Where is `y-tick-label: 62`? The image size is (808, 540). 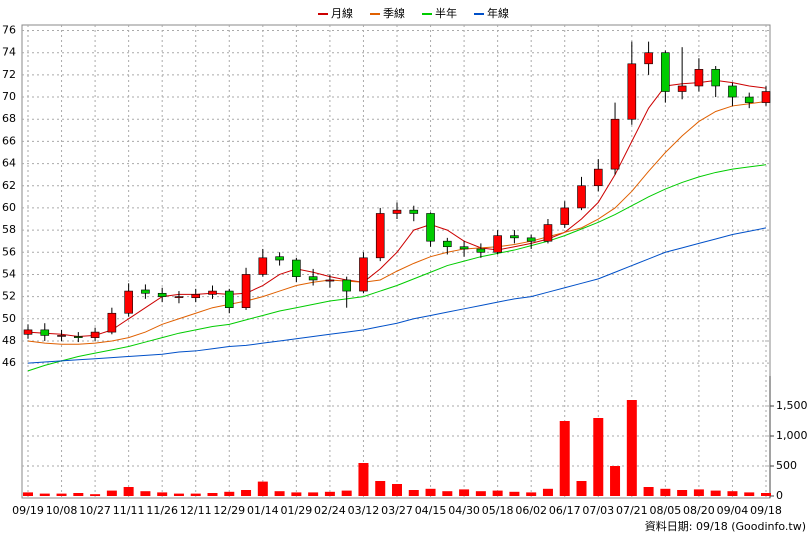
y-tick-label: 62 is located at coordinates (9, 185).